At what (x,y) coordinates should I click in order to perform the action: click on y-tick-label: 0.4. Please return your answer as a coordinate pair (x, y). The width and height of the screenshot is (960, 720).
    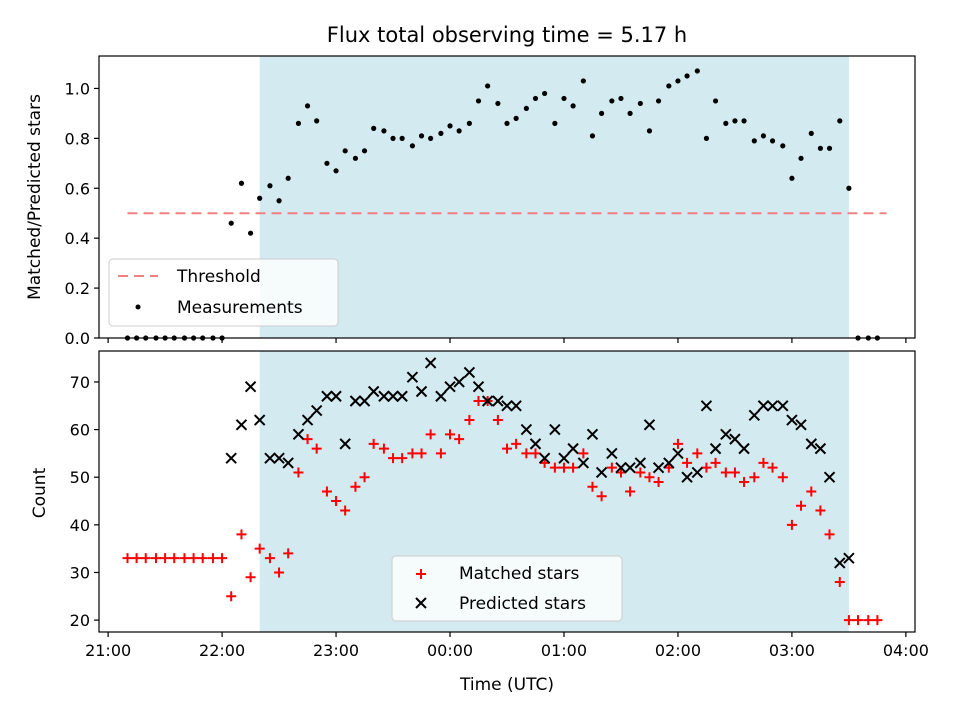
    Looking at the image, I should click on (77, 238).